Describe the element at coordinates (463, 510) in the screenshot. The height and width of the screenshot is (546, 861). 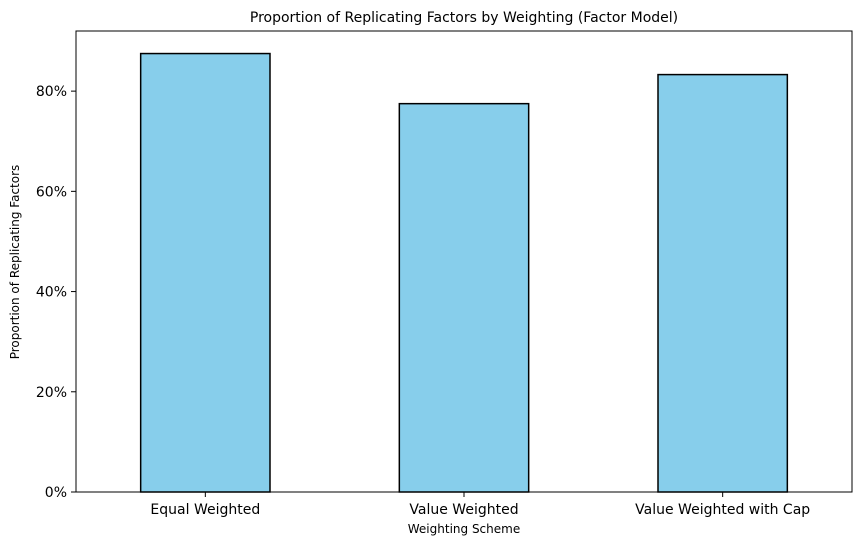
I see `x-tick-label: Value Weighted` at that location.